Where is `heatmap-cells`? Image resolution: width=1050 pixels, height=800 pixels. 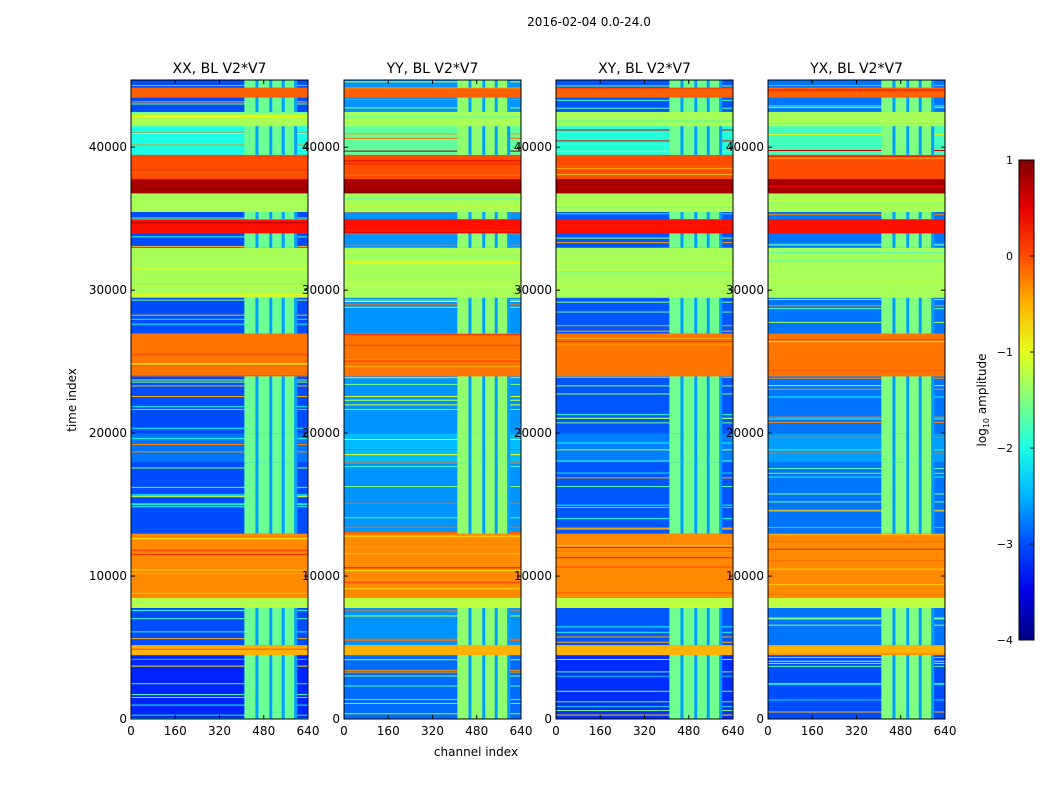 heatmap-cells is located at coordinates (432, 399).